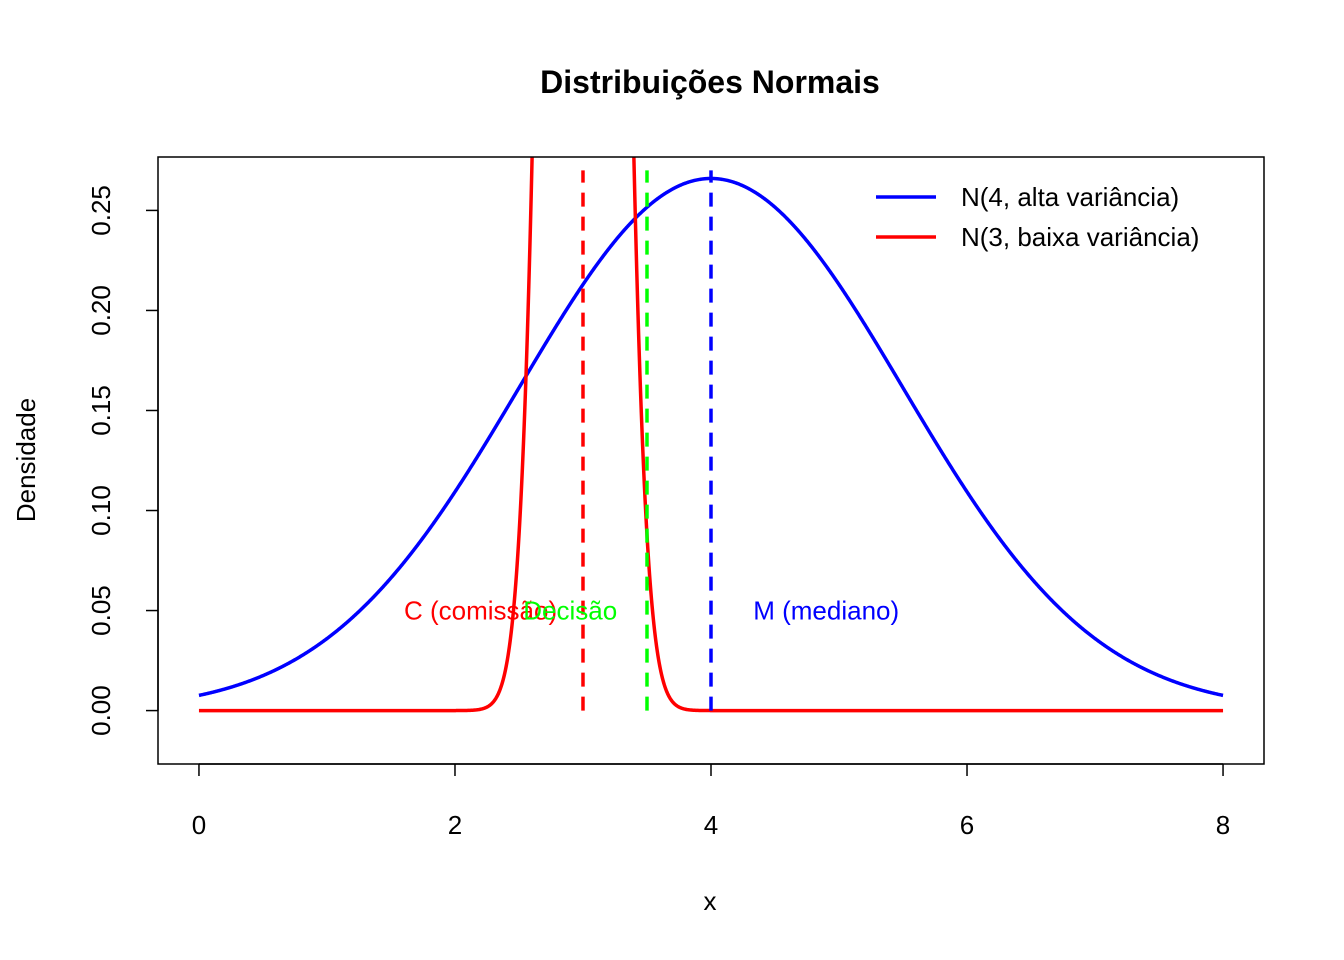  I want to click on y-tick-label: 0.15, so click(101, 410).